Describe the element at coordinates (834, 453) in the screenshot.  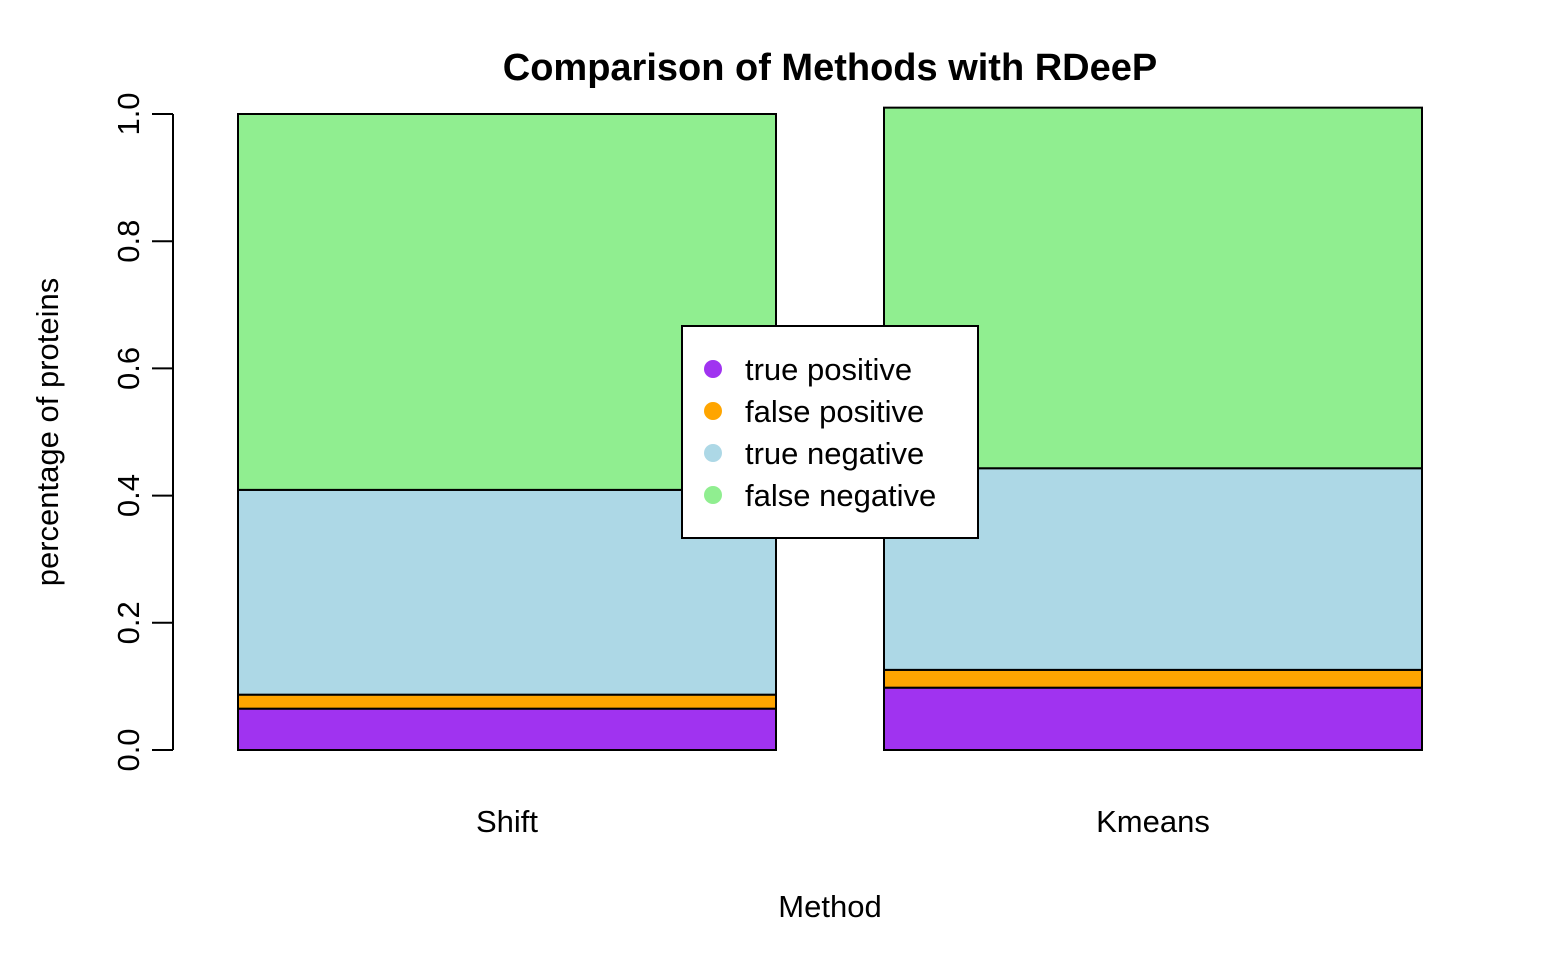
I see `legend-label-true-negative: true negative` at that location.